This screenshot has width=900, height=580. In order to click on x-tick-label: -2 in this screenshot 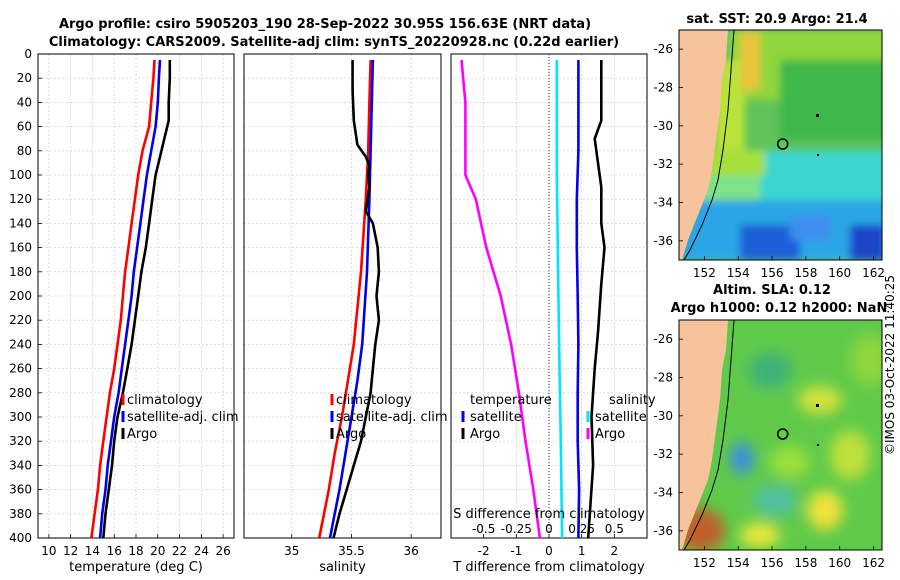, I will do `click(484, 551)`.